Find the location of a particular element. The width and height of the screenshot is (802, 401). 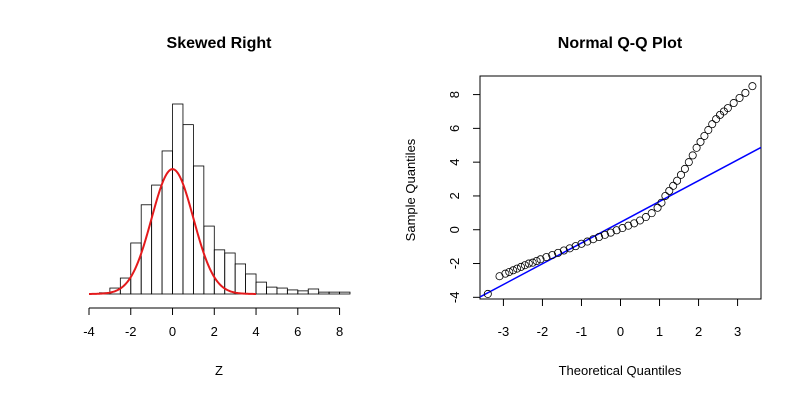

qq-y-tick-label: -4 is located at coordinates (454, 298).